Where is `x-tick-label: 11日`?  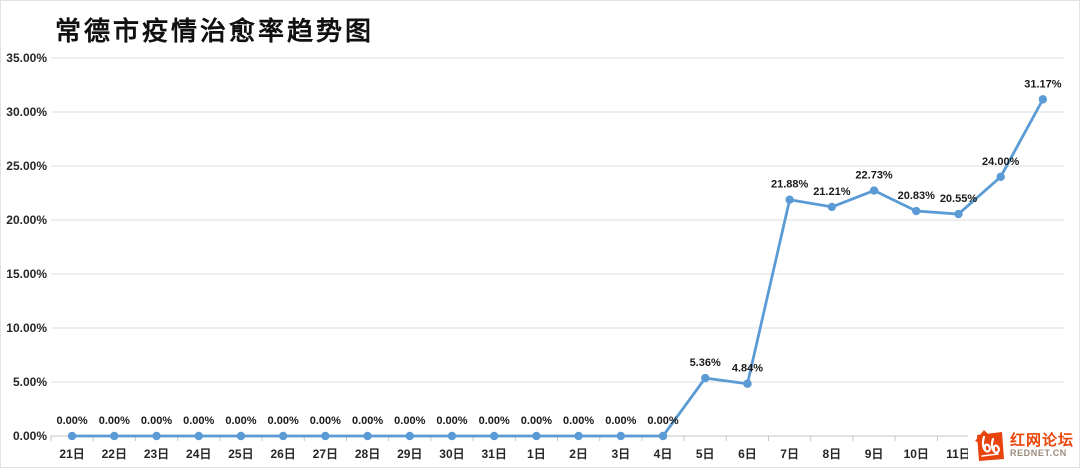 x-tick-label: 11日 is located at coordinates (958, 454).